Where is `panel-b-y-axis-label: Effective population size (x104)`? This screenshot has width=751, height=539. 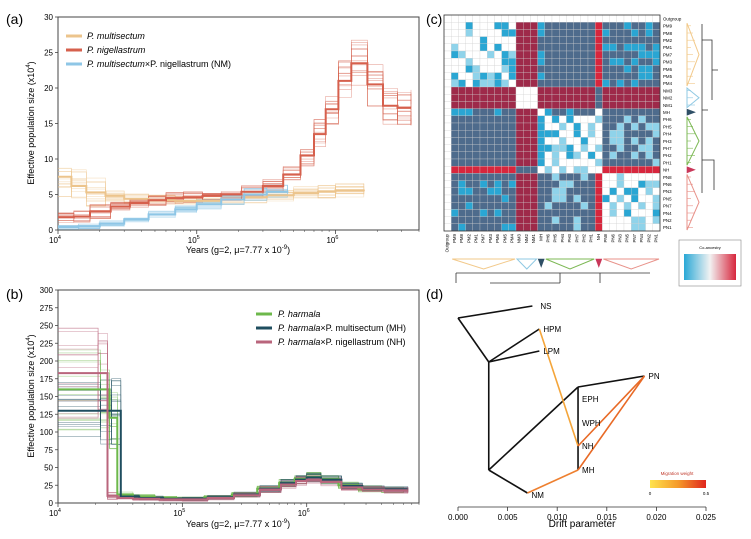
panel-b-y-axis-label: Effective population size (x104) is located at coordinates (31, 395).